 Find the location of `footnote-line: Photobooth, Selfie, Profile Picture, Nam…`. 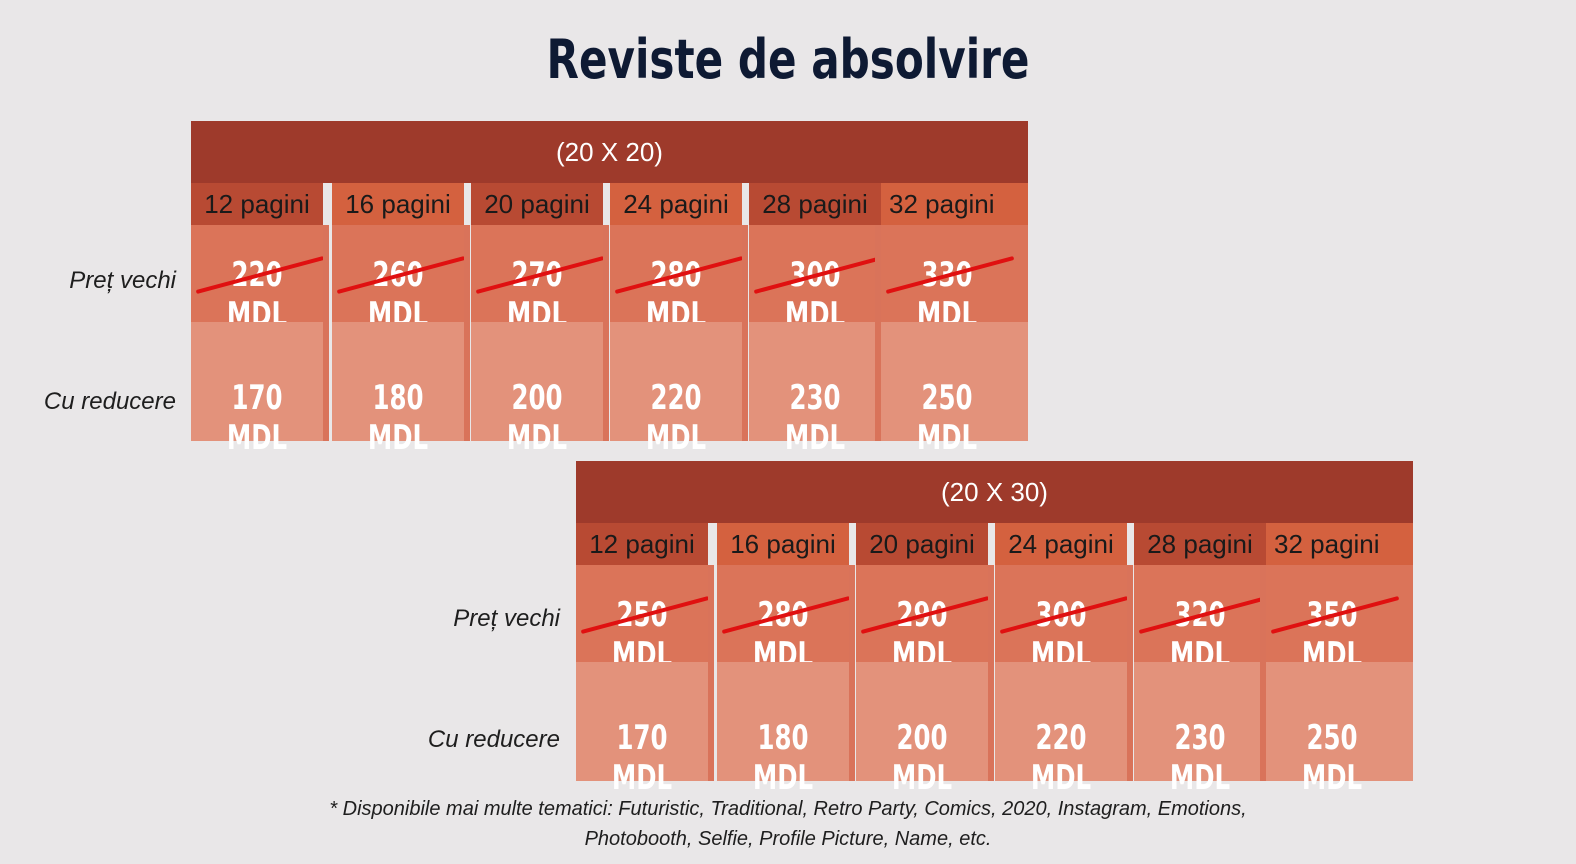

footnote-line: Photobooth, Selfie, Profile Picture, Nam… is located at coordinates (788, 839).